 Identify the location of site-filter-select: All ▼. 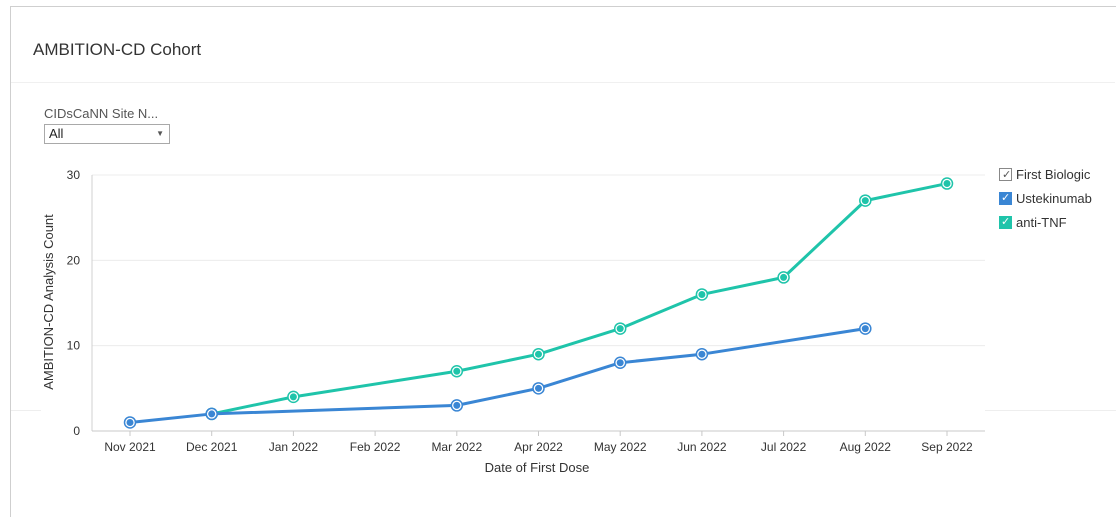
(107, 134).